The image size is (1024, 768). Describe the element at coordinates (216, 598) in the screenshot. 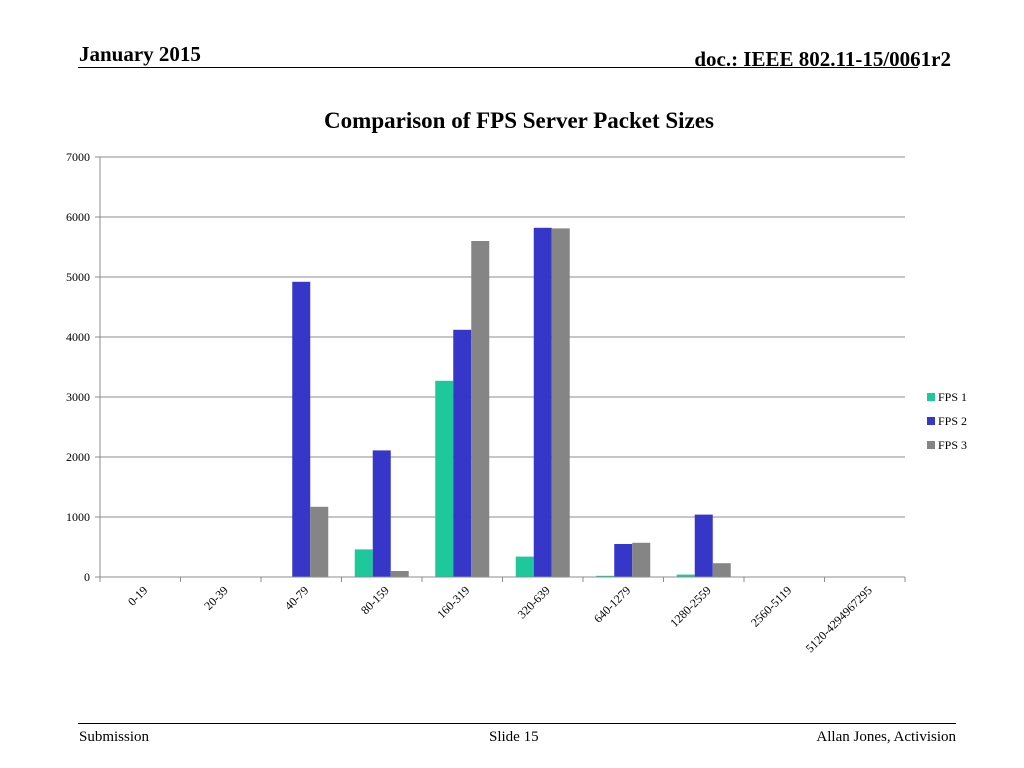

I see `x-tick-label: 20-39` at that location.